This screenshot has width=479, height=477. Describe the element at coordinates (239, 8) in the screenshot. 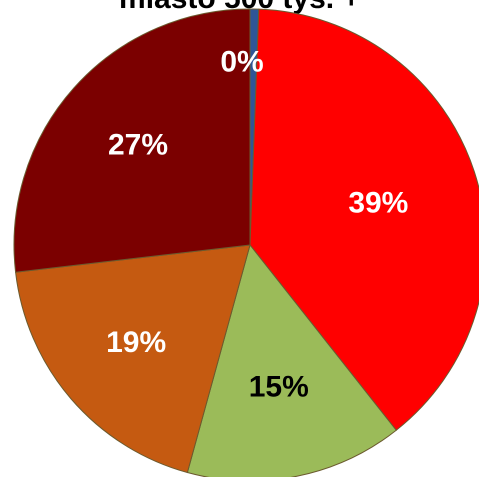

I see `chart-title: miasto 500 tys. +` at that location.